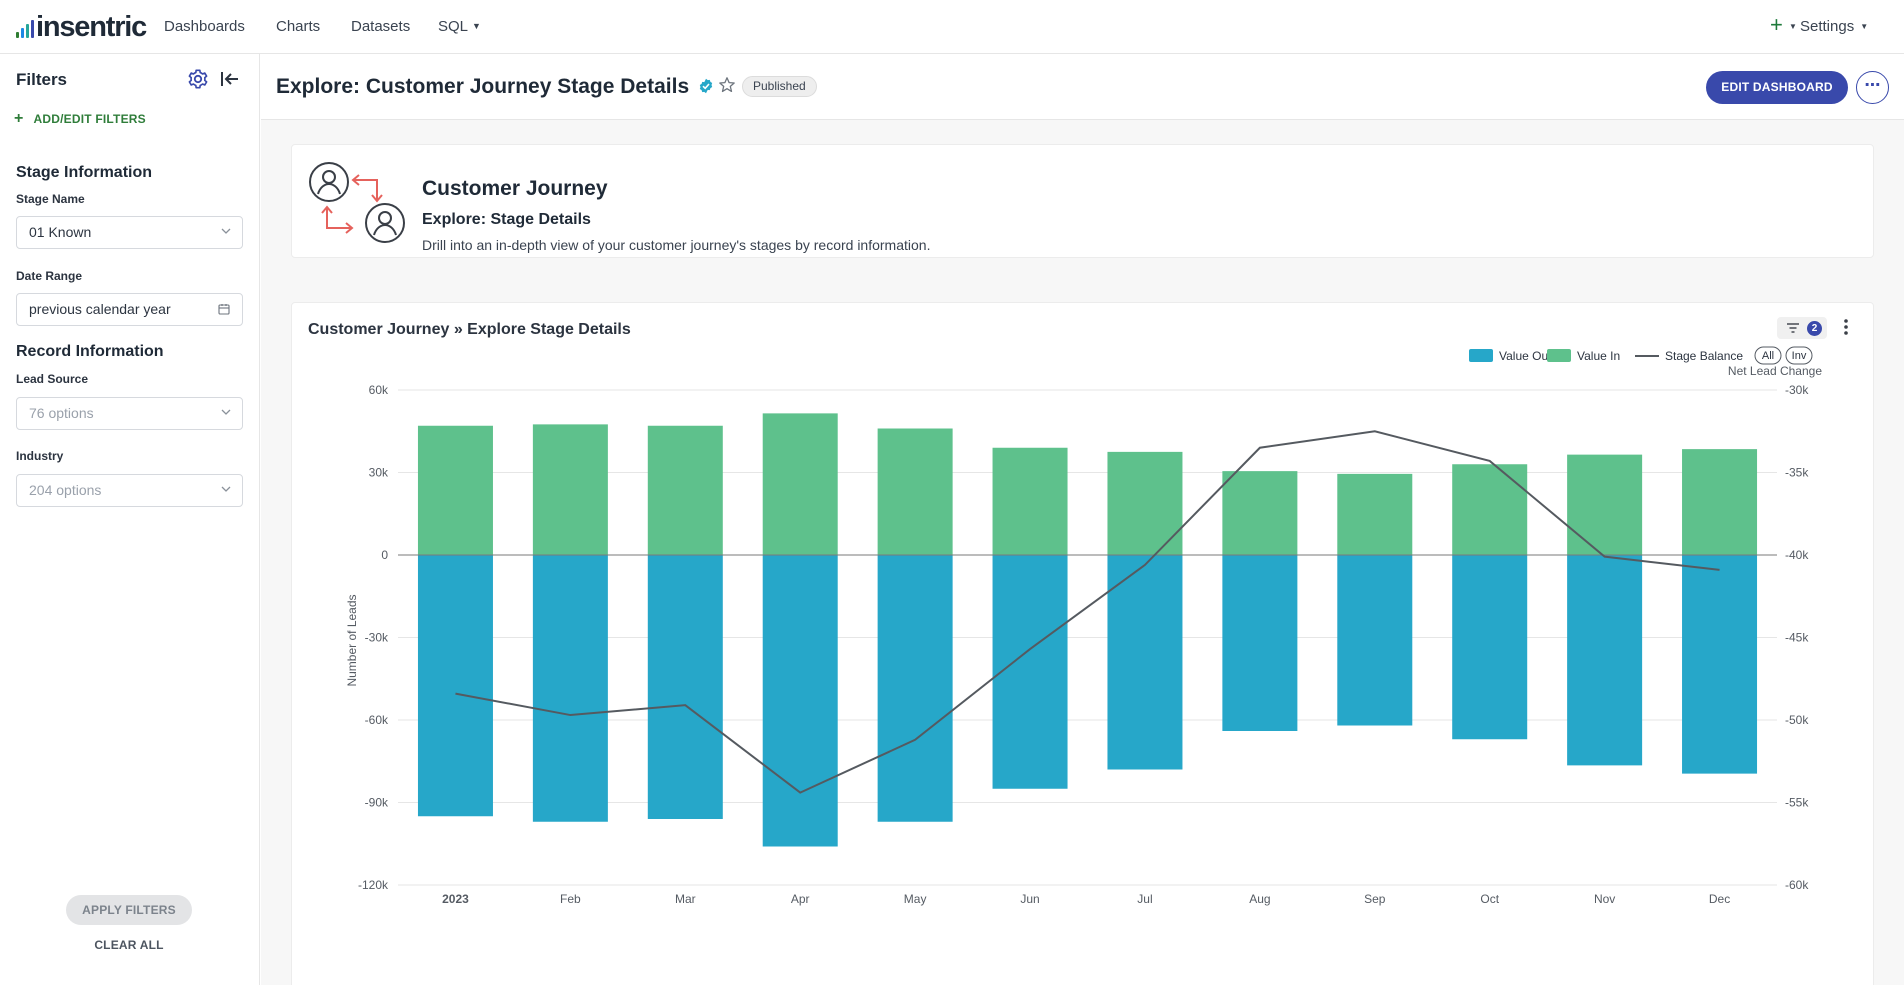  What do you see at coordinates (204, 26) in the screenshot?
I see `nav-dashboards: Dashboards` at bounding box center [204, 26].